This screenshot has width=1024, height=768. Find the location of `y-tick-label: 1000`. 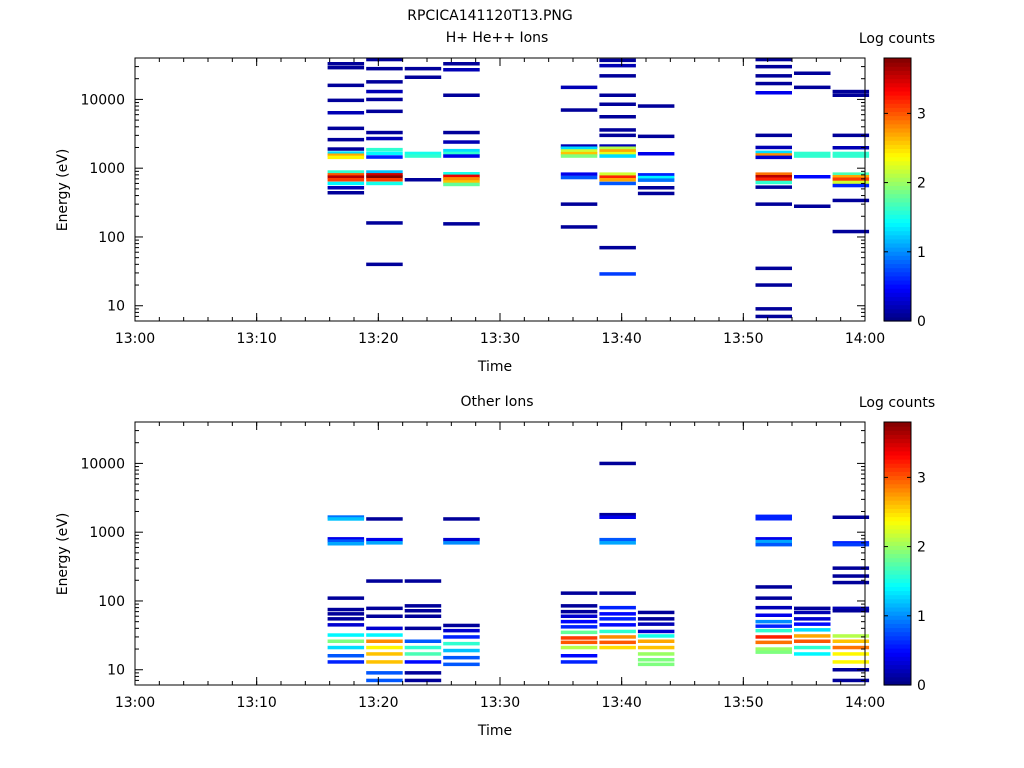

y-tick-label: 1000 is located at coordinates (107, 169).